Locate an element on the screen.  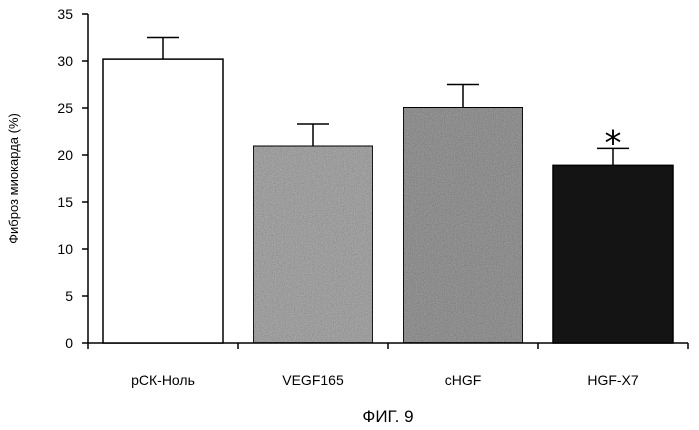
y-tick-label: 10 is located at coordinates (65, 249).